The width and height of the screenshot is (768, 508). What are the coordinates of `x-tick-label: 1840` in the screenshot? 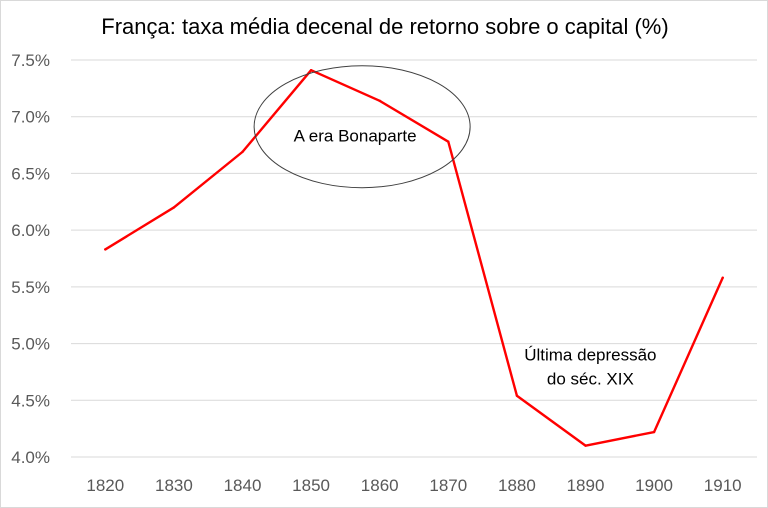 It's located at (243, 485).